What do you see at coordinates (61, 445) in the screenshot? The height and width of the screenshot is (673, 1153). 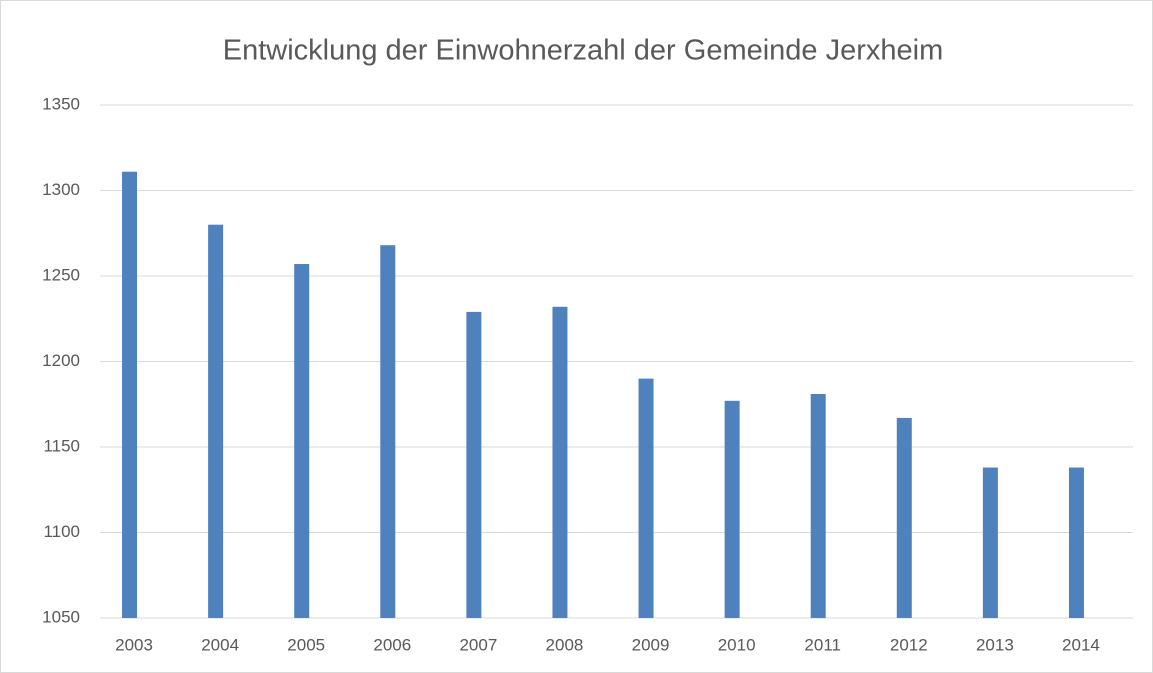 I see `y-tick-label: 1150` at bounding box center [61, 445].